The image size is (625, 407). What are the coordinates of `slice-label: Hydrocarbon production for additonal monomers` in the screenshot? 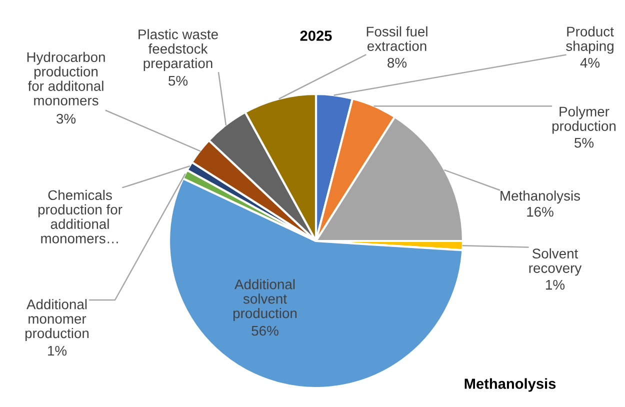 It's located at (66, 79).